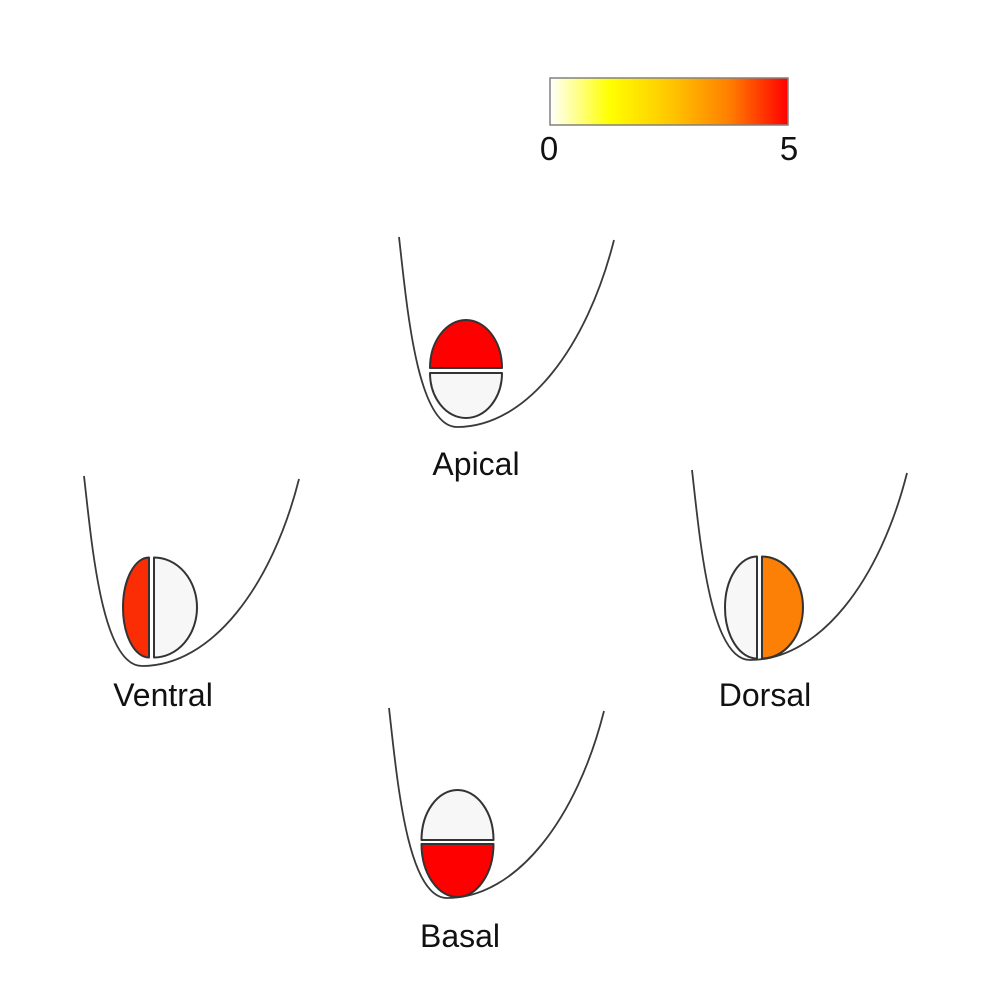 The height and width of the screenshot is (988, 1000). I want to click on colorbar-legend: 0 5, so click(669, 122).